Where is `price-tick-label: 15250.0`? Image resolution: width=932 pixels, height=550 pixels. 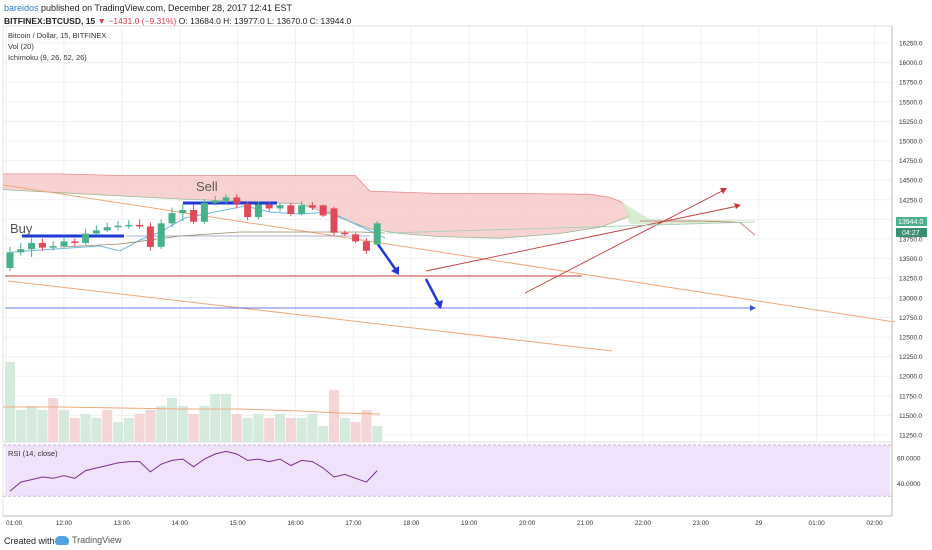
price-tick-label: 15250.0 is located at coordinates (911, 122).